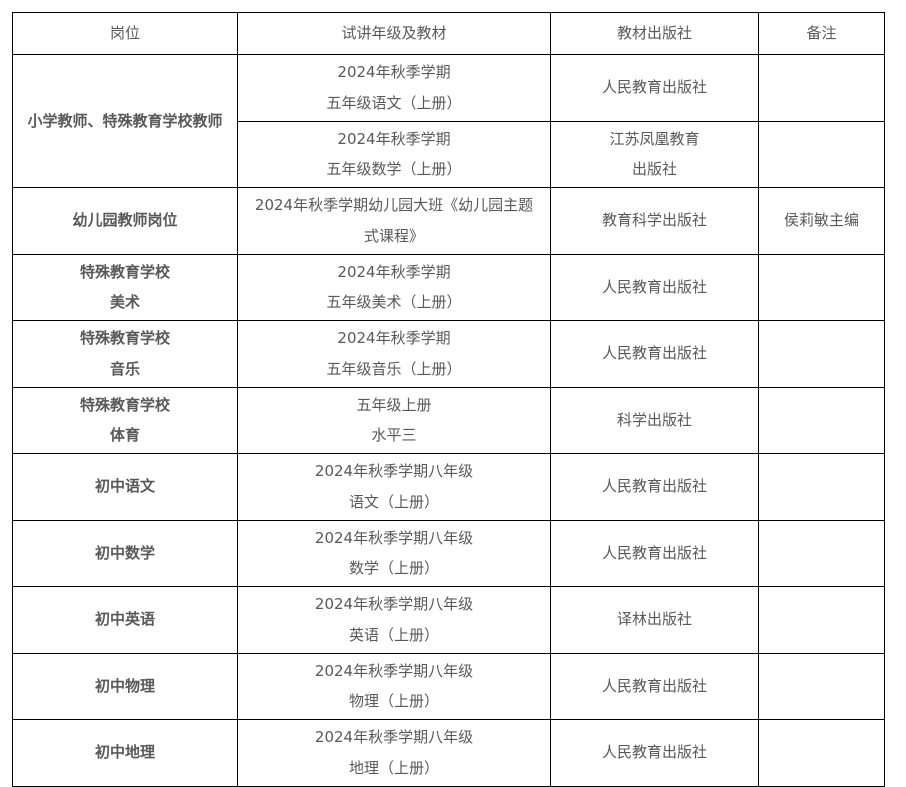 The image size is (906, 787). Describe the element at coordinates (394, 620) in the screenshot. I see `material-cell: 2024年秋季学期八年级 英语（上册）` at that location.